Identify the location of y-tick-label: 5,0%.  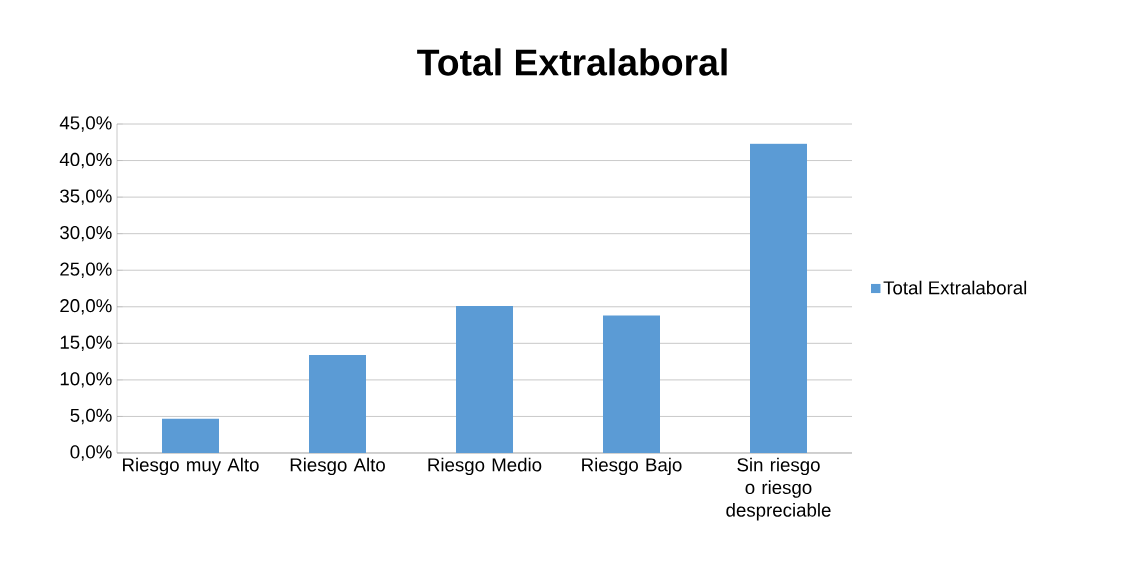
(91, 416).